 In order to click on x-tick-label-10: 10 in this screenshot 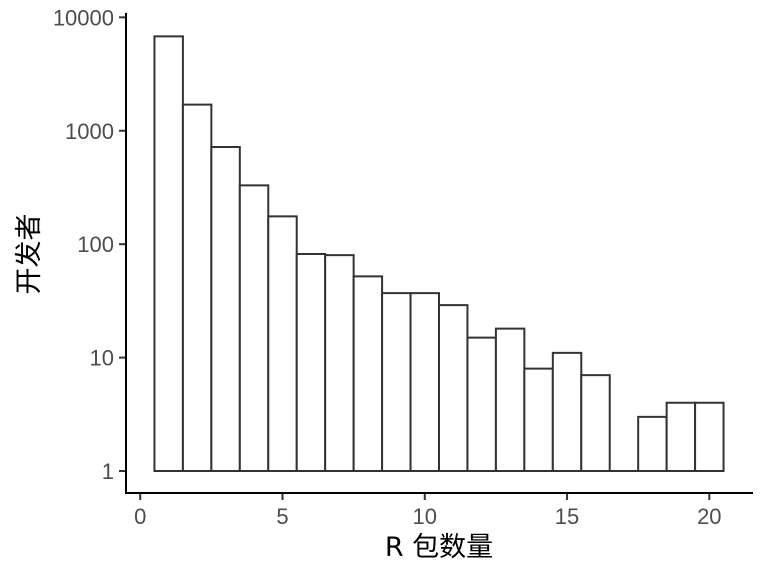, I will do `click(425, 516)`.